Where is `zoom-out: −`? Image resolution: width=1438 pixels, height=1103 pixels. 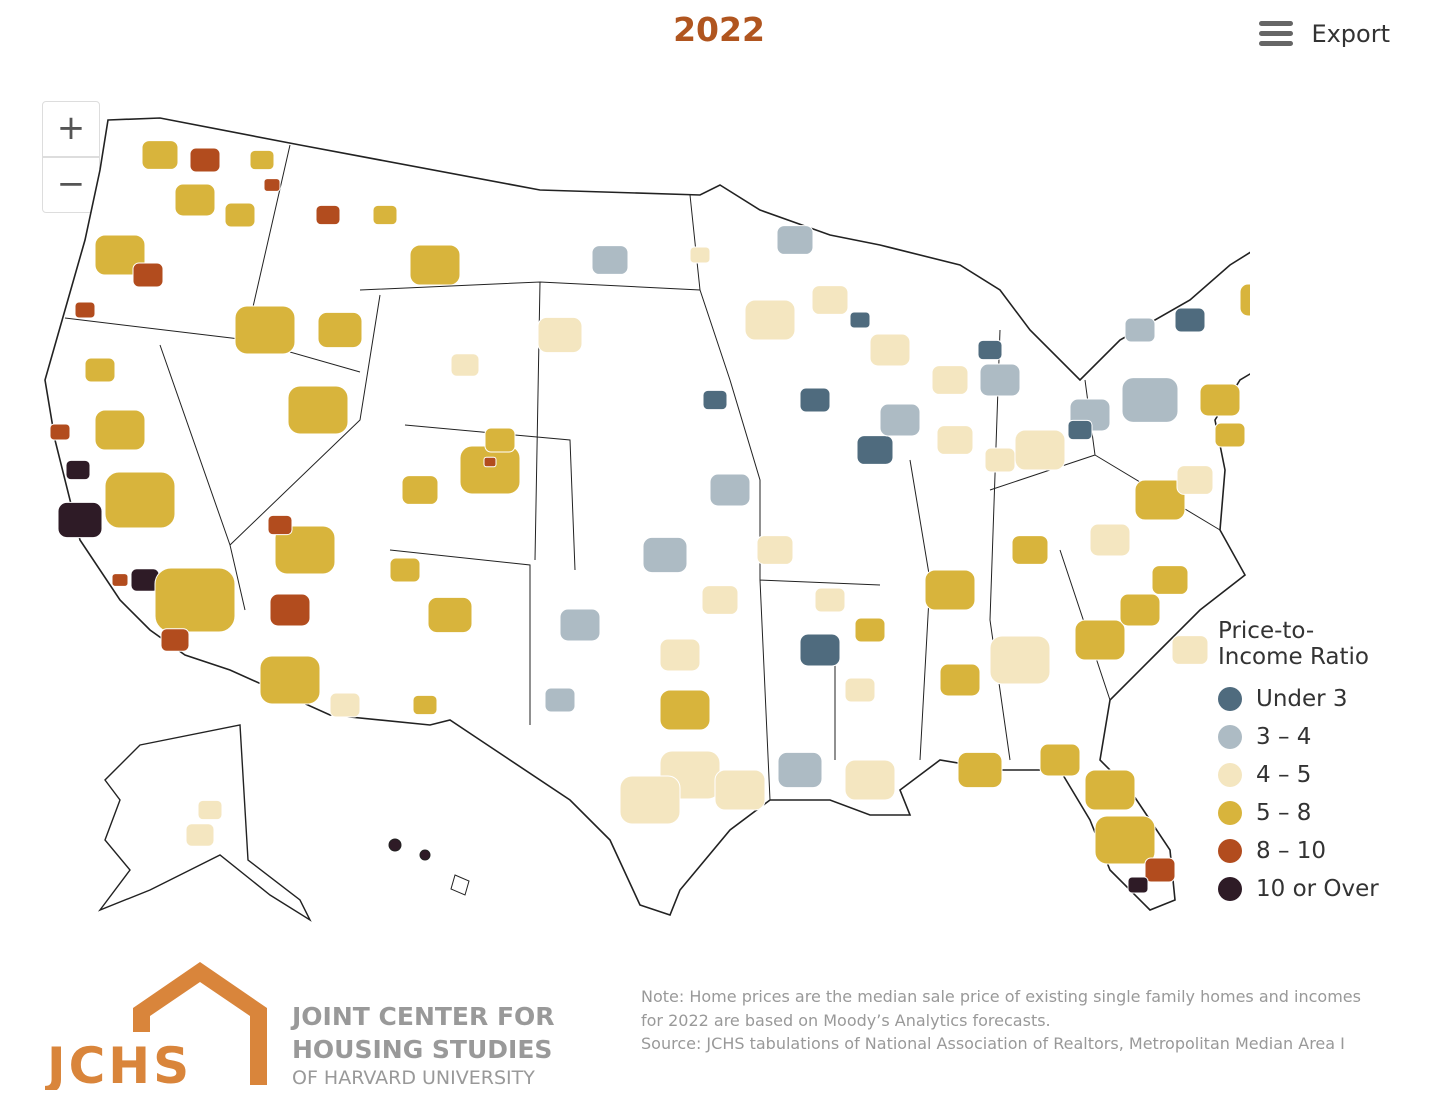 zoom-out: − is located at coordinates (71, 185).